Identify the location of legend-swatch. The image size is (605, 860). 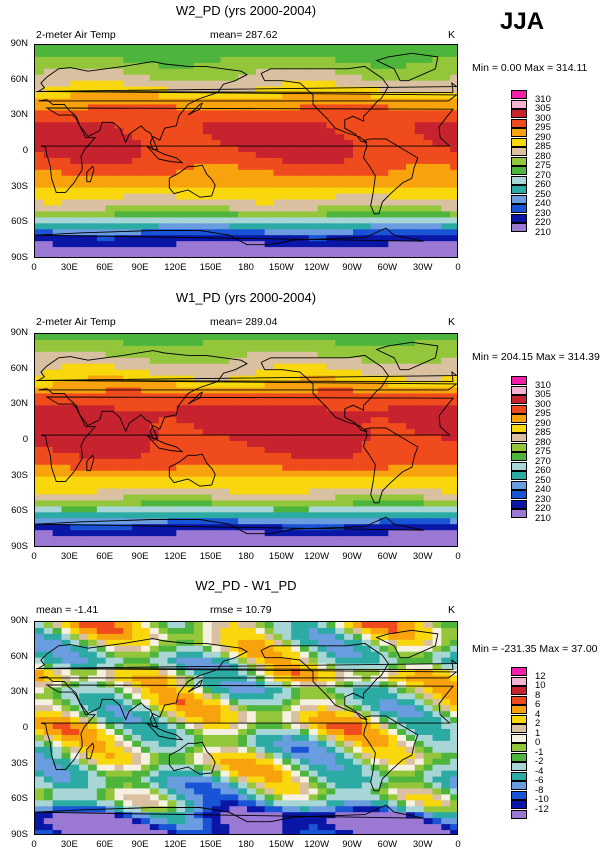
(519, 390).